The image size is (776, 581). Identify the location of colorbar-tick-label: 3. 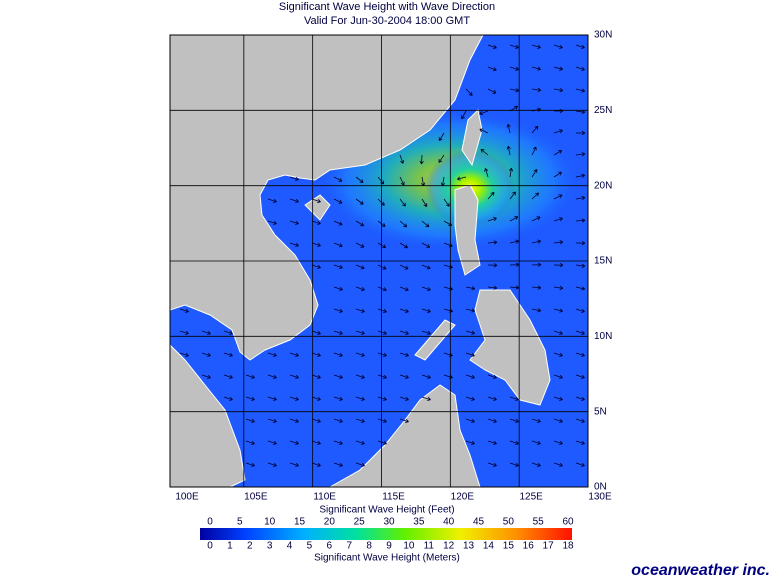
(270, 546).